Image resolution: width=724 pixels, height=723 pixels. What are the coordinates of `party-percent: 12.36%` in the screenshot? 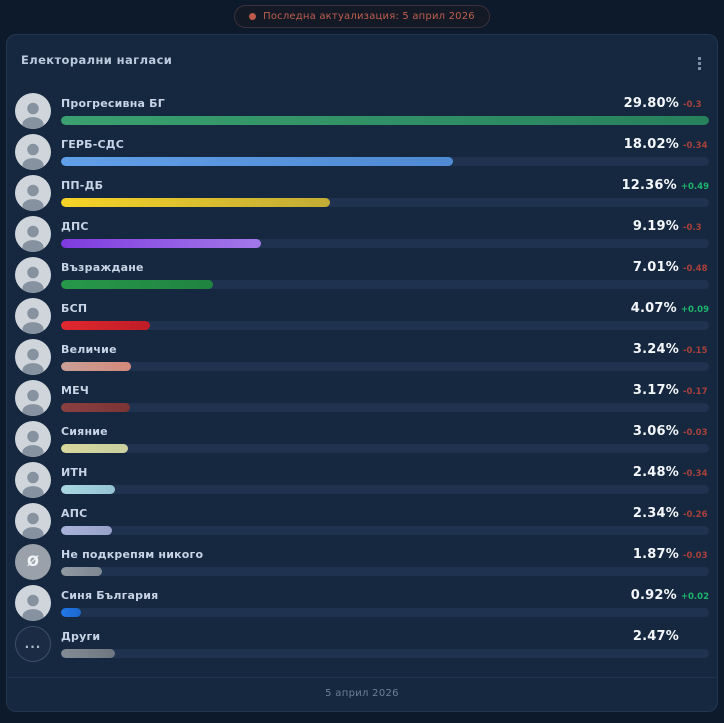 It's located at (649, 185).